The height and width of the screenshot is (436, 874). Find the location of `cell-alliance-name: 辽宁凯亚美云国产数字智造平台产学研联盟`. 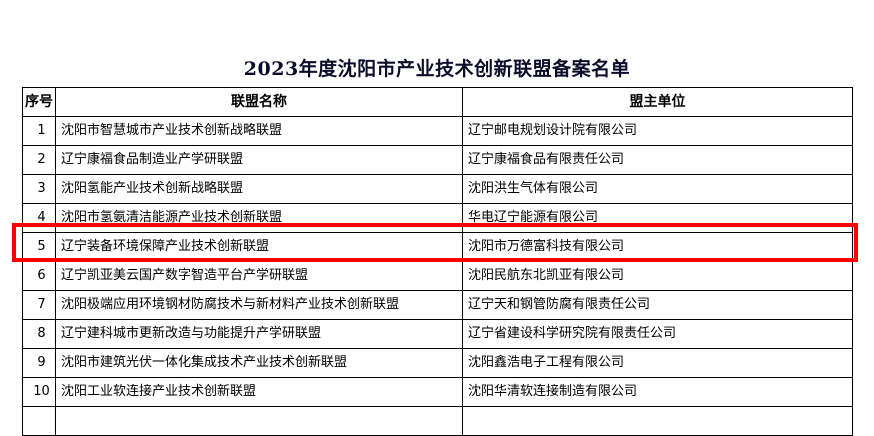

cell-alliance-name: 辽宁凯亚美云国产数字智造平台产学研联盟 is located at coordinates (259, 276).